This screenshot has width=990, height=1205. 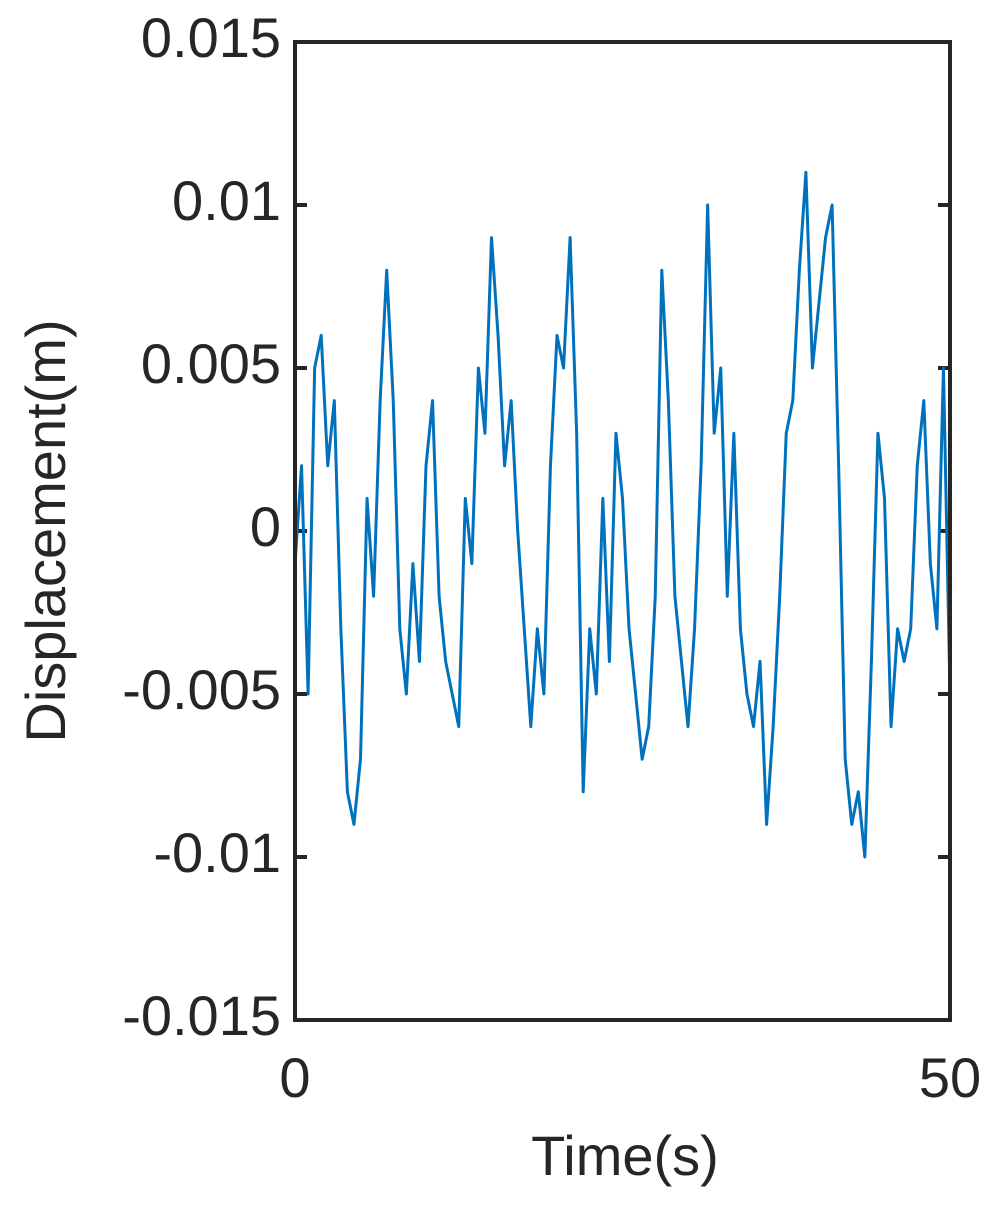 I want to click on y-tick-label: 0.015, so click(x=211, y=37).